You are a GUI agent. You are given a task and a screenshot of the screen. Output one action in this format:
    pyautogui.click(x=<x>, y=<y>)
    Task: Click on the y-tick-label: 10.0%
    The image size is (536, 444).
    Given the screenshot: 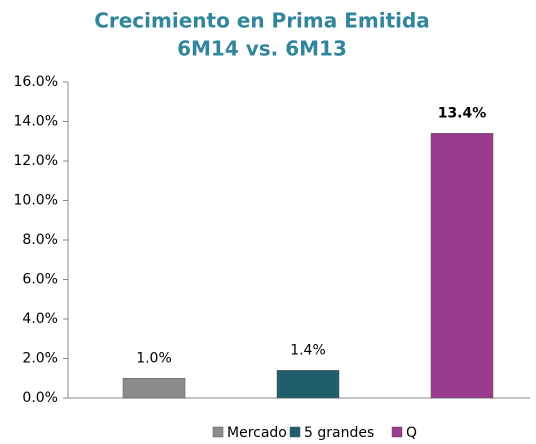 What is the action you would take?
    pyautogui.click(x=36, y=201)
    